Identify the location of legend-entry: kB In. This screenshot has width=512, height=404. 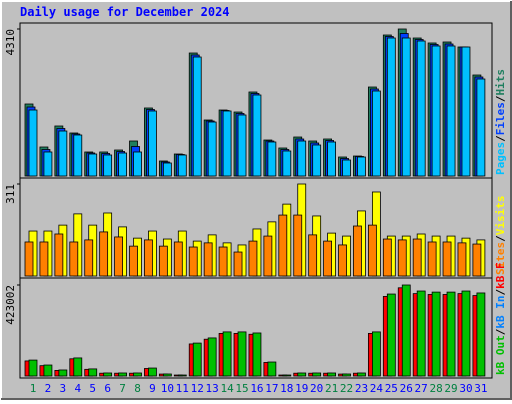
(500, 312).